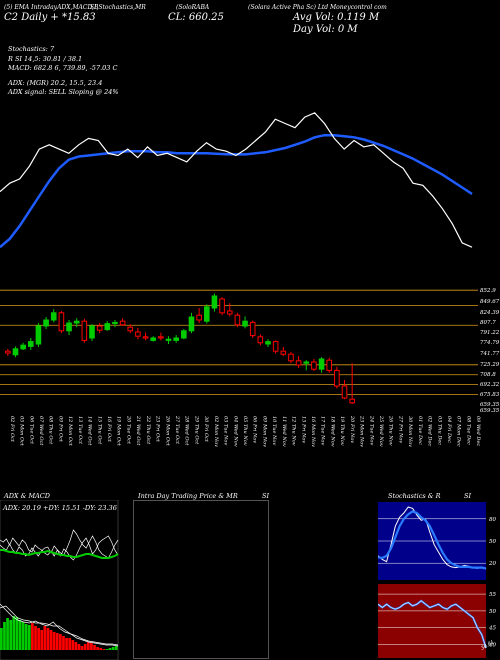  I want to click on rsi-line-overlay, so click(432, 624).